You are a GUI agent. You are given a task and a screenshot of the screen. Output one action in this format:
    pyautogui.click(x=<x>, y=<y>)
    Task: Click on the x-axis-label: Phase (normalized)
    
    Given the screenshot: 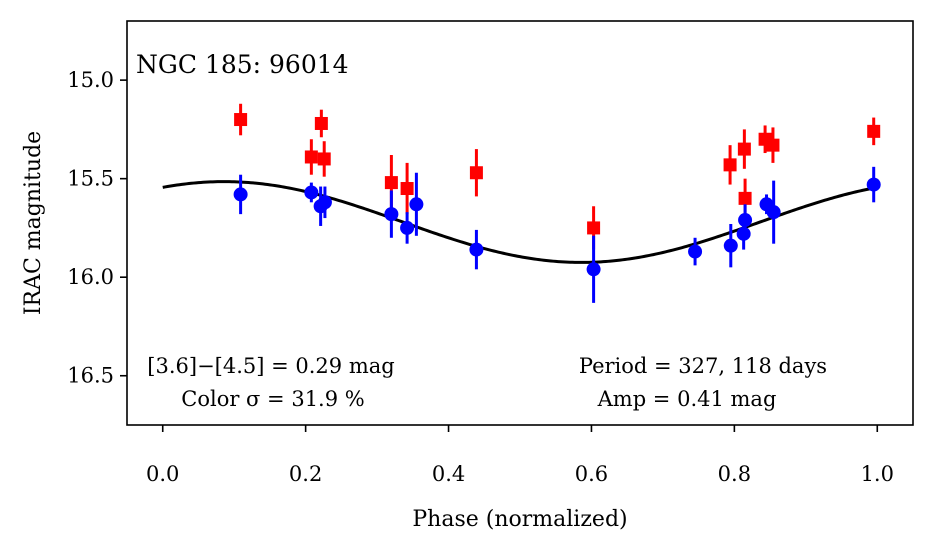 What is the action you would take?
    pyautogui.click(x=519, y=519)
    